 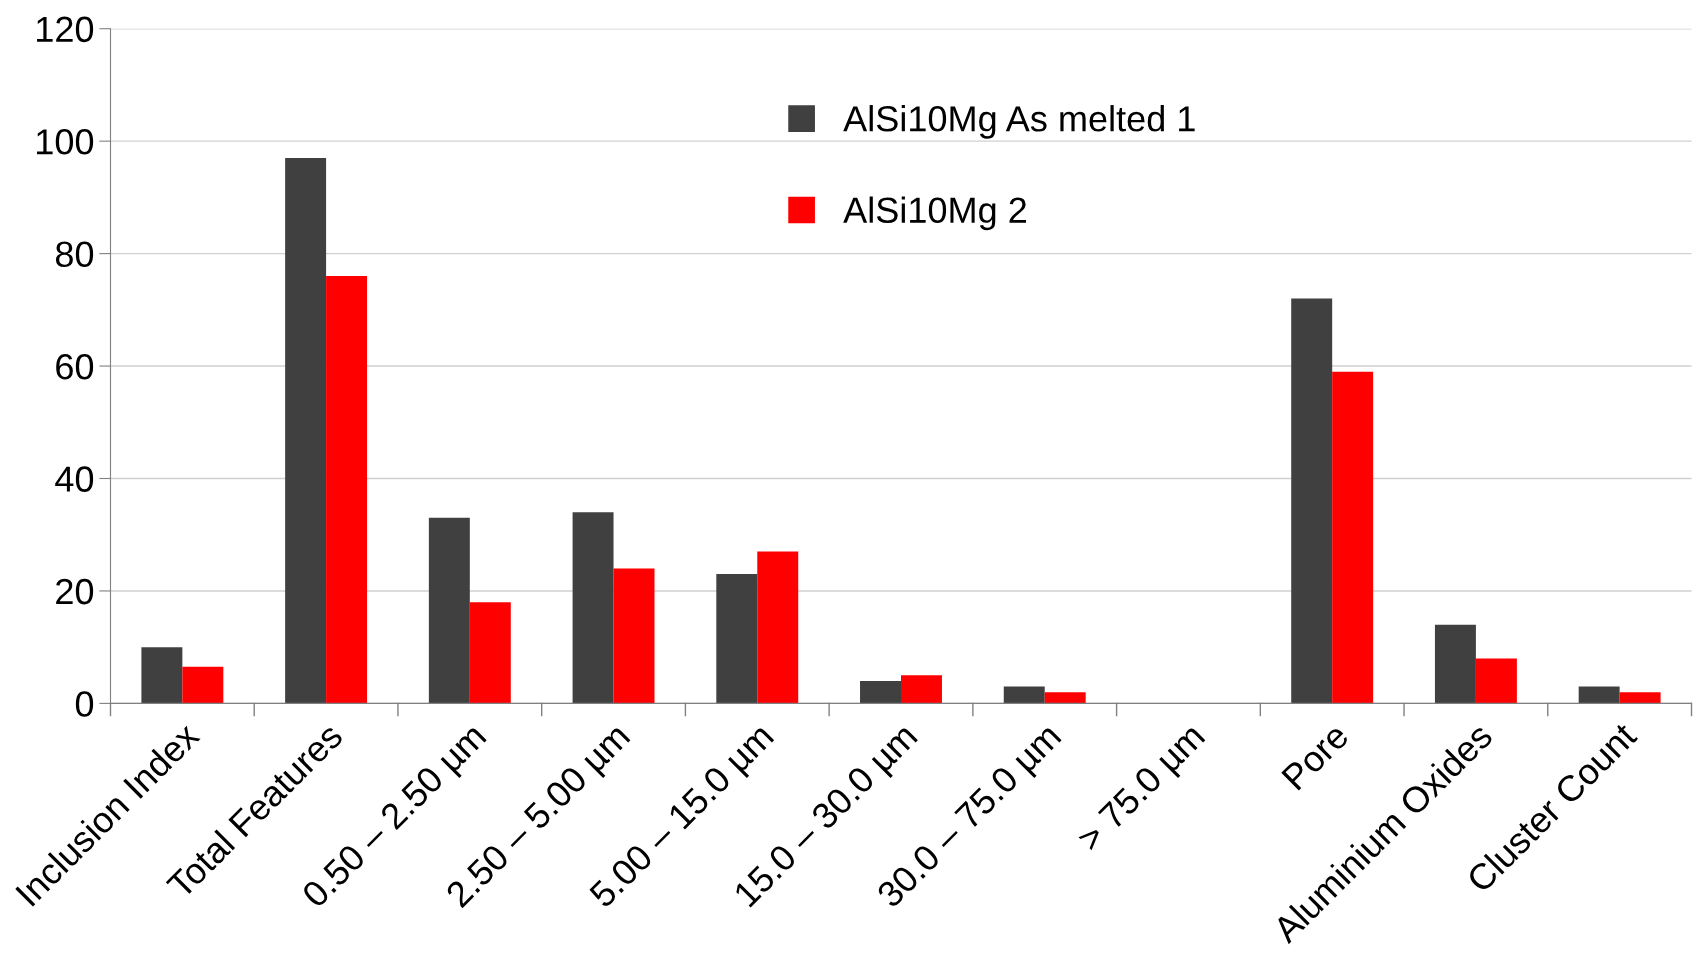 What do you see at coordinates (74, 254) in the screenshot?
I see `y-tick-label: 80` at bounding box center [74, 254].